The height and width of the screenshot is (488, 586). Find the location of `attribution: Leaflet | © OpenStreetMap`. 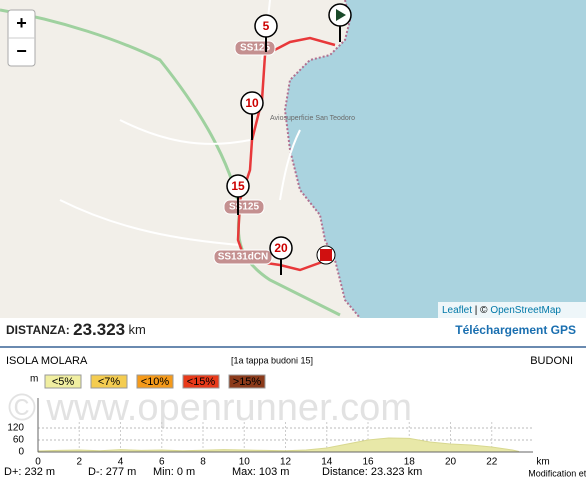

attribution: Leaflet | © OpenStreetMap is located at coordinates (501, 310).